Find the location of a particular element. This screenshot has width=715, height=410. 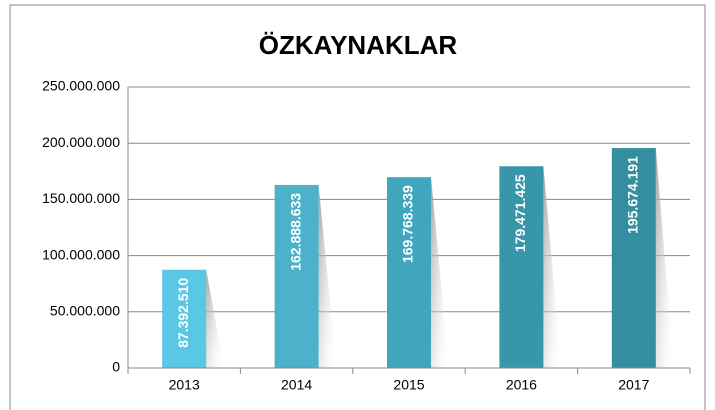

chart-title: ÖZKAYNAKLAR is located at coordinates (358, 45).